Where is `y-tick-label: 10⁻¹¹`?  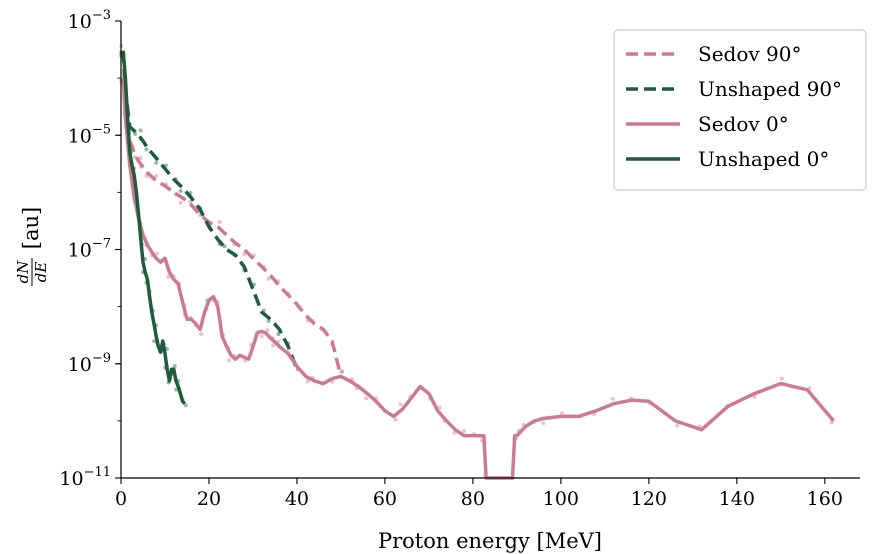 y-tick-label: 10⁻¹¹ is located at coordinates (85, 477).